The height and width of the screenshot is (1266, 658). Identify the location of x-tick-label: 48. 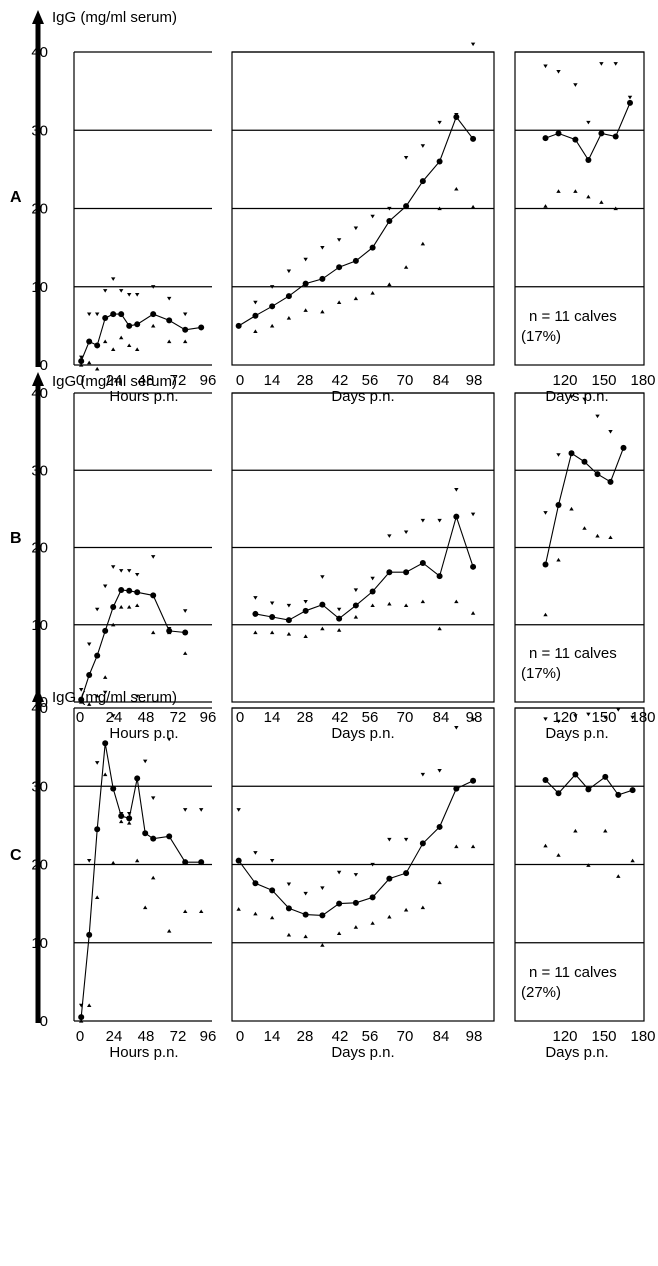
(146, 717).